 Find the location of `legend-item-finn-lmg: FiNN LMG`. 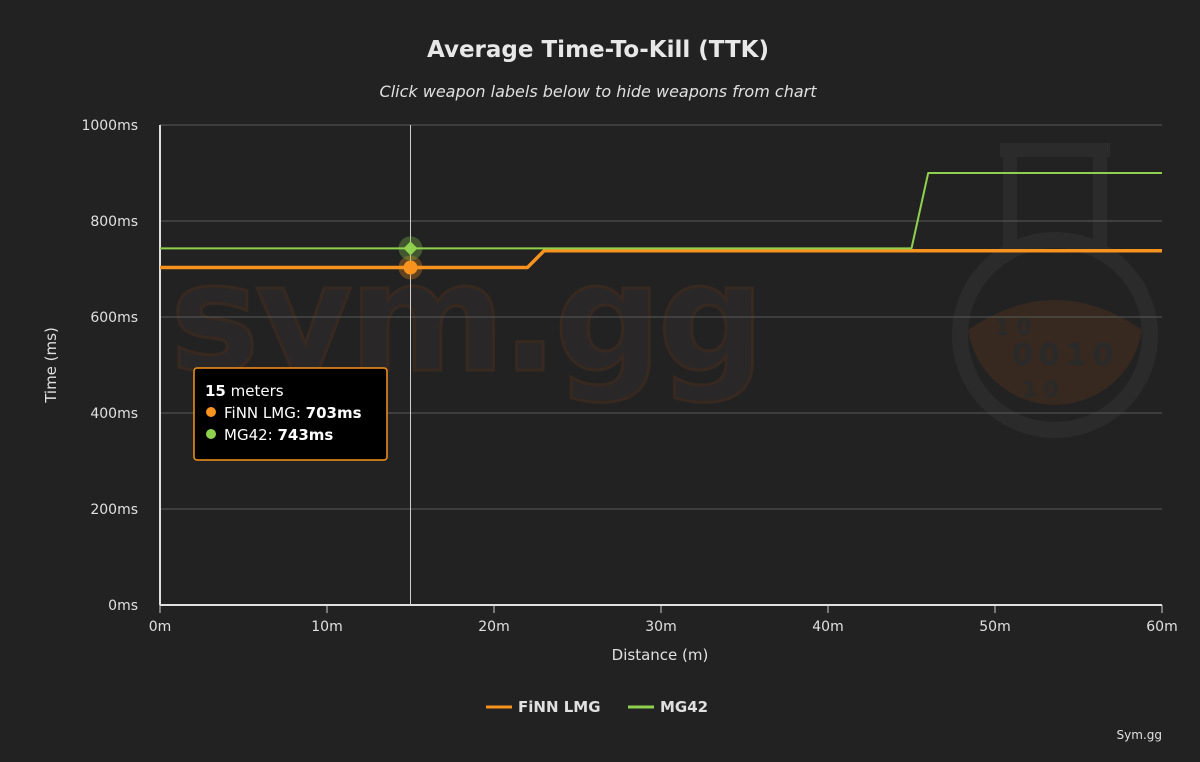

legend-item-finn-lmg: FiNN LMG is located at coordinates (543, 707).